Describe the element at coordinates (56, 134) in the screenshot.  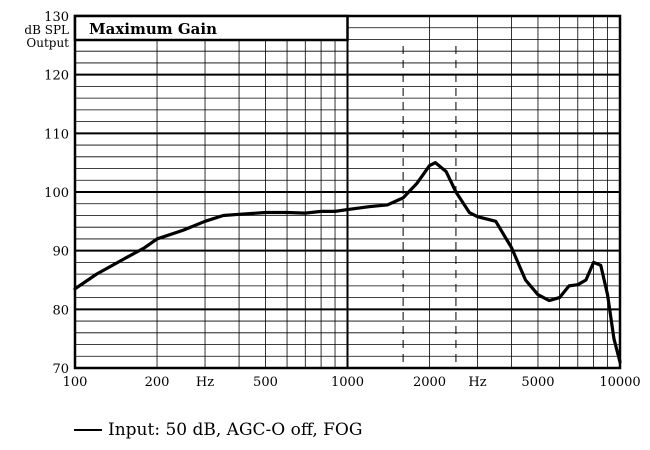
I see `y-tick-label: 110` at that location.